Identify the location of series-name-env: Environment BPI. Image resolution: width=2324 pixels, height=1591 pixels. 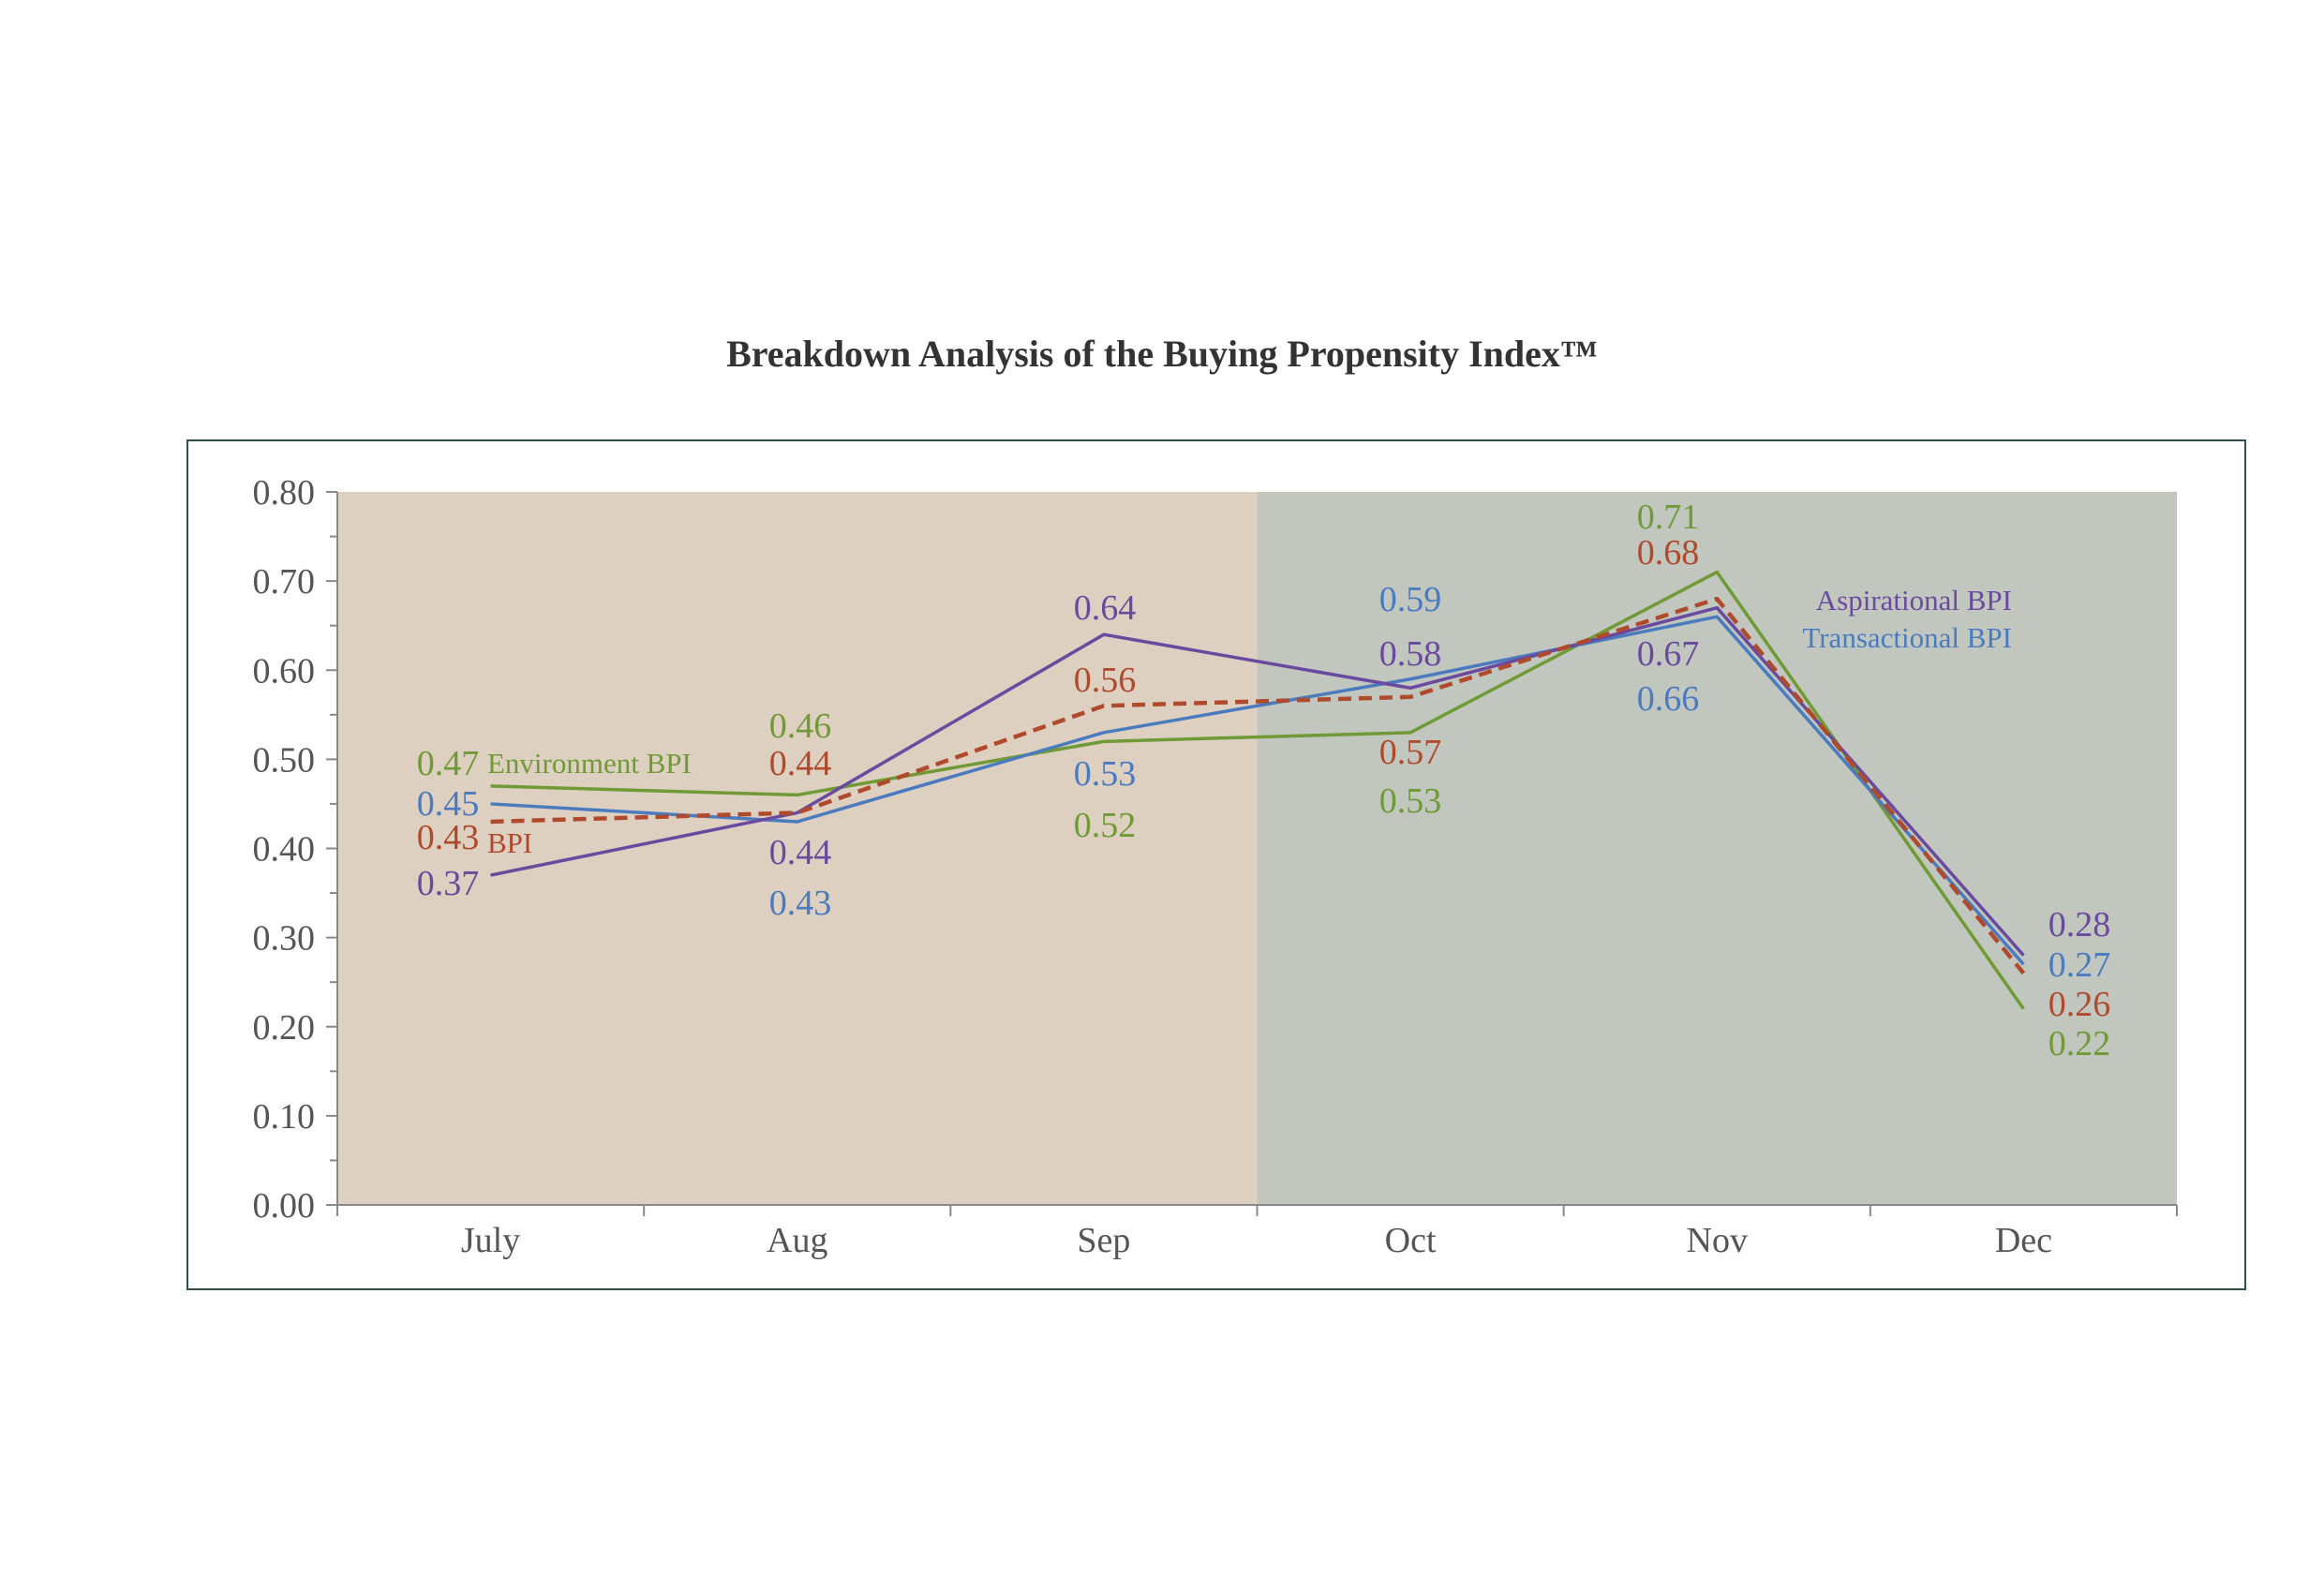
(589, 763).